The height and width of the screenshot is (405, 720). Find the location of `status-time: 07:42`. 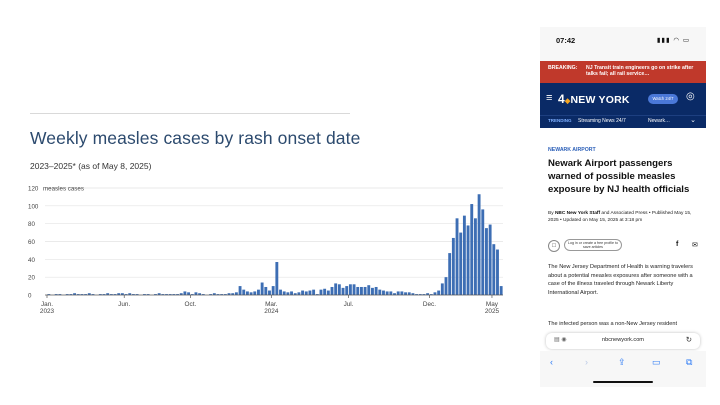

status-time: 07:42 is located at coordinates (566, 40).